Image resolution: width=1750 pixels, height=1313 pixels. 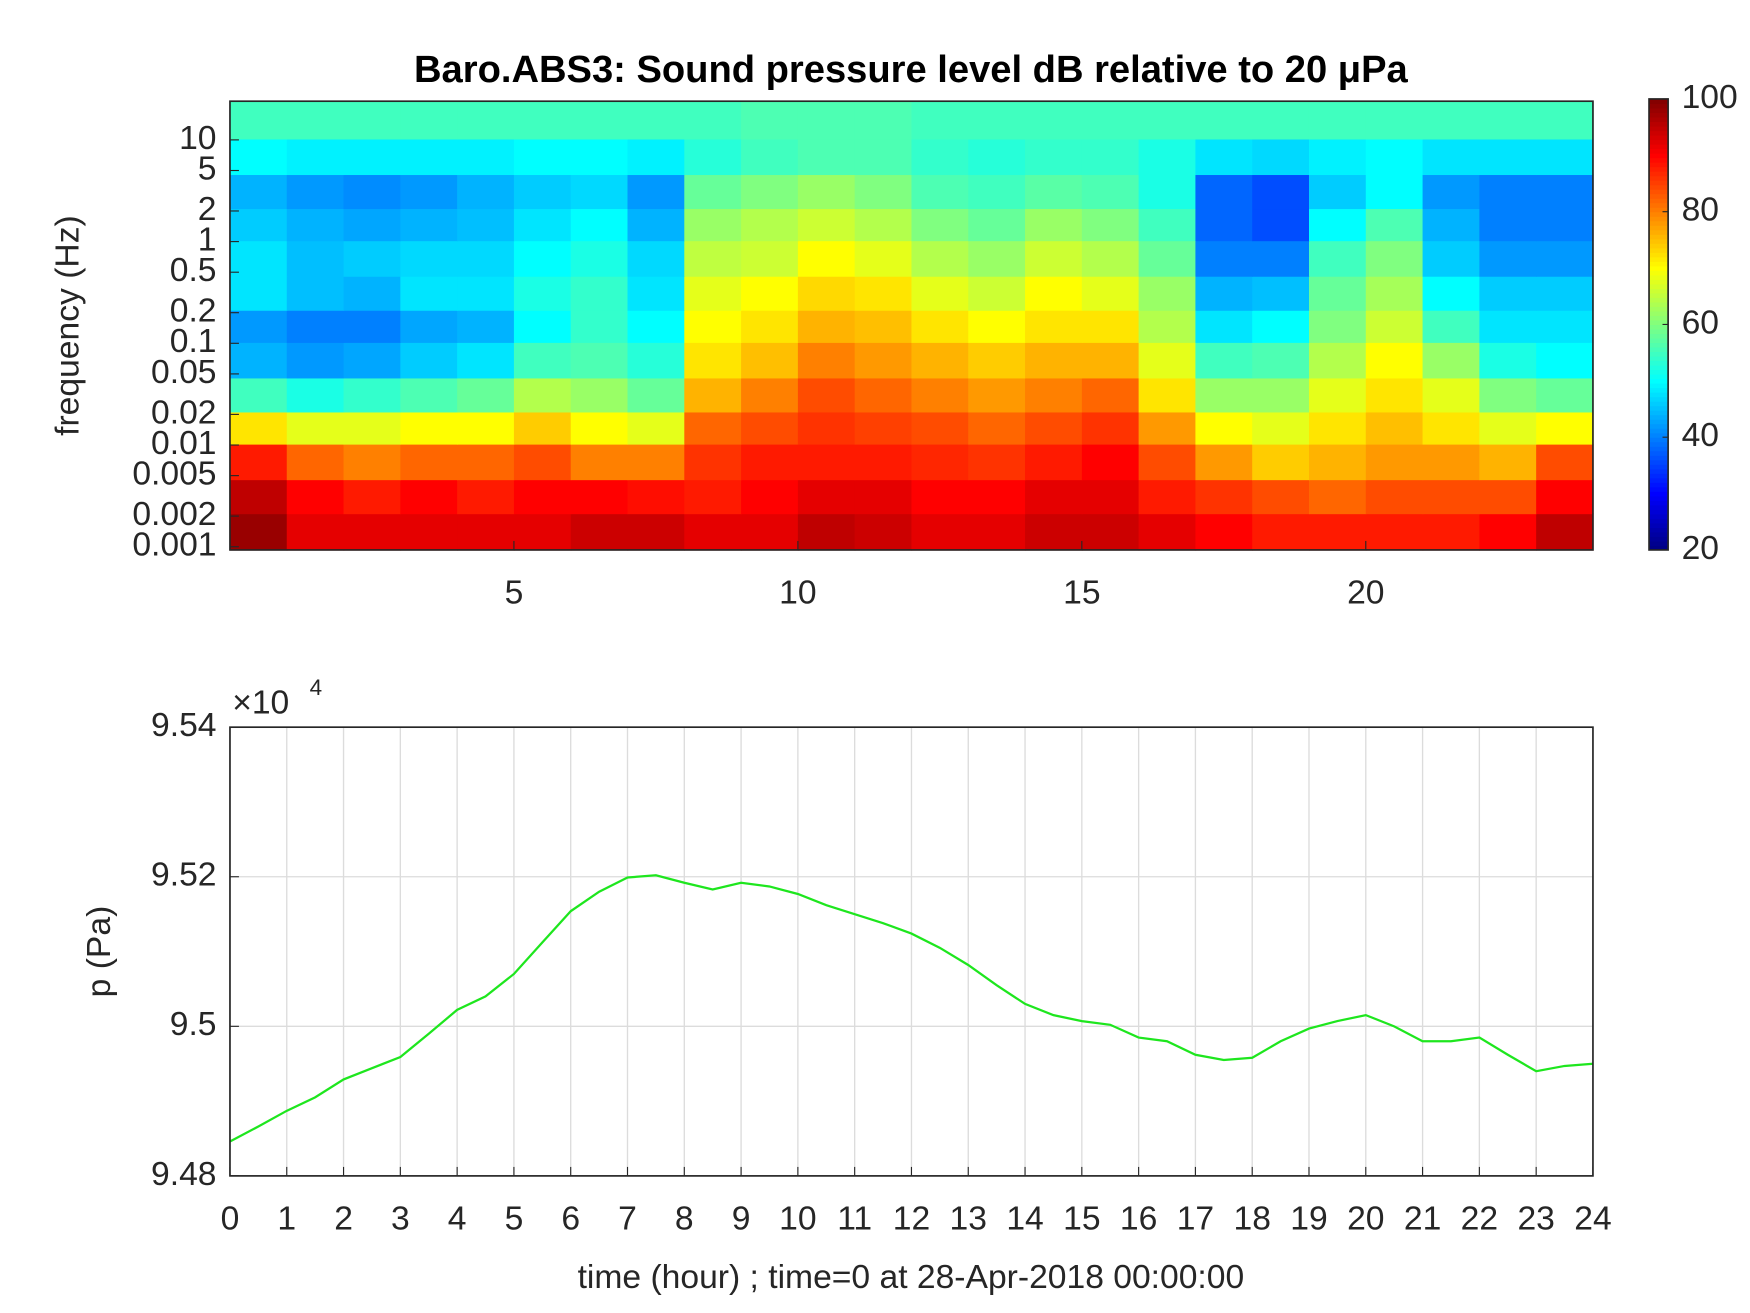 I want to click on y-tick-label: 0.02, so click(x=183, y=412).